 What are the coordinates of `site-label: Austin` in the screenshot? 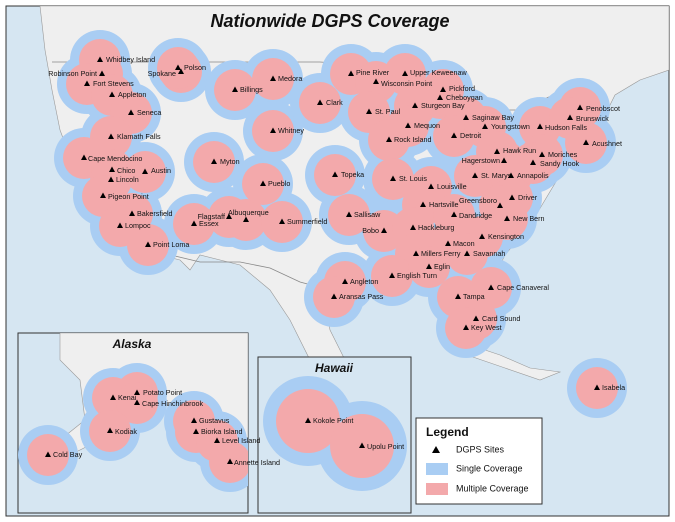 It's located at (161, 170).